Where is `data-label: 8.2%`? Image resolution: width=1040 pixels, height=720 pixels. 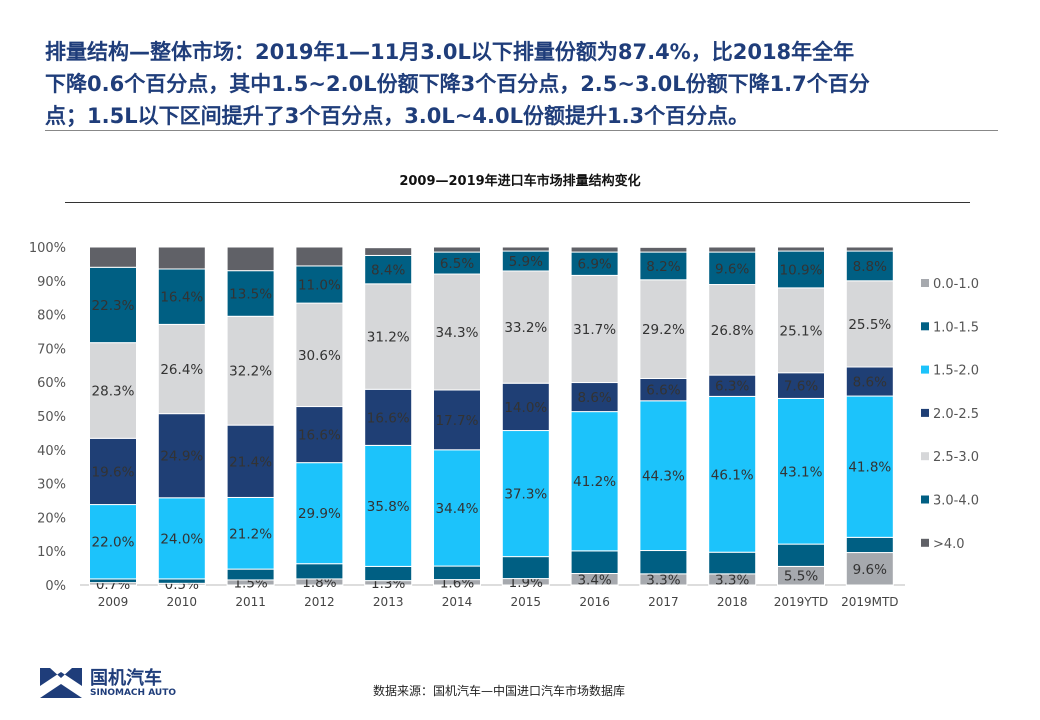
data-label: 8.2% is located at coordinates (663, 267).